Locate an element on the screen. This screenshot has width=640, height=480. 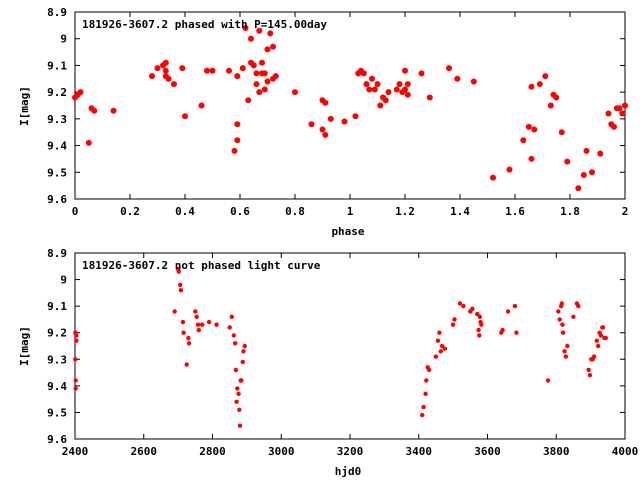
y-tick-label: 9.6 is located at coordinates (57, 439).